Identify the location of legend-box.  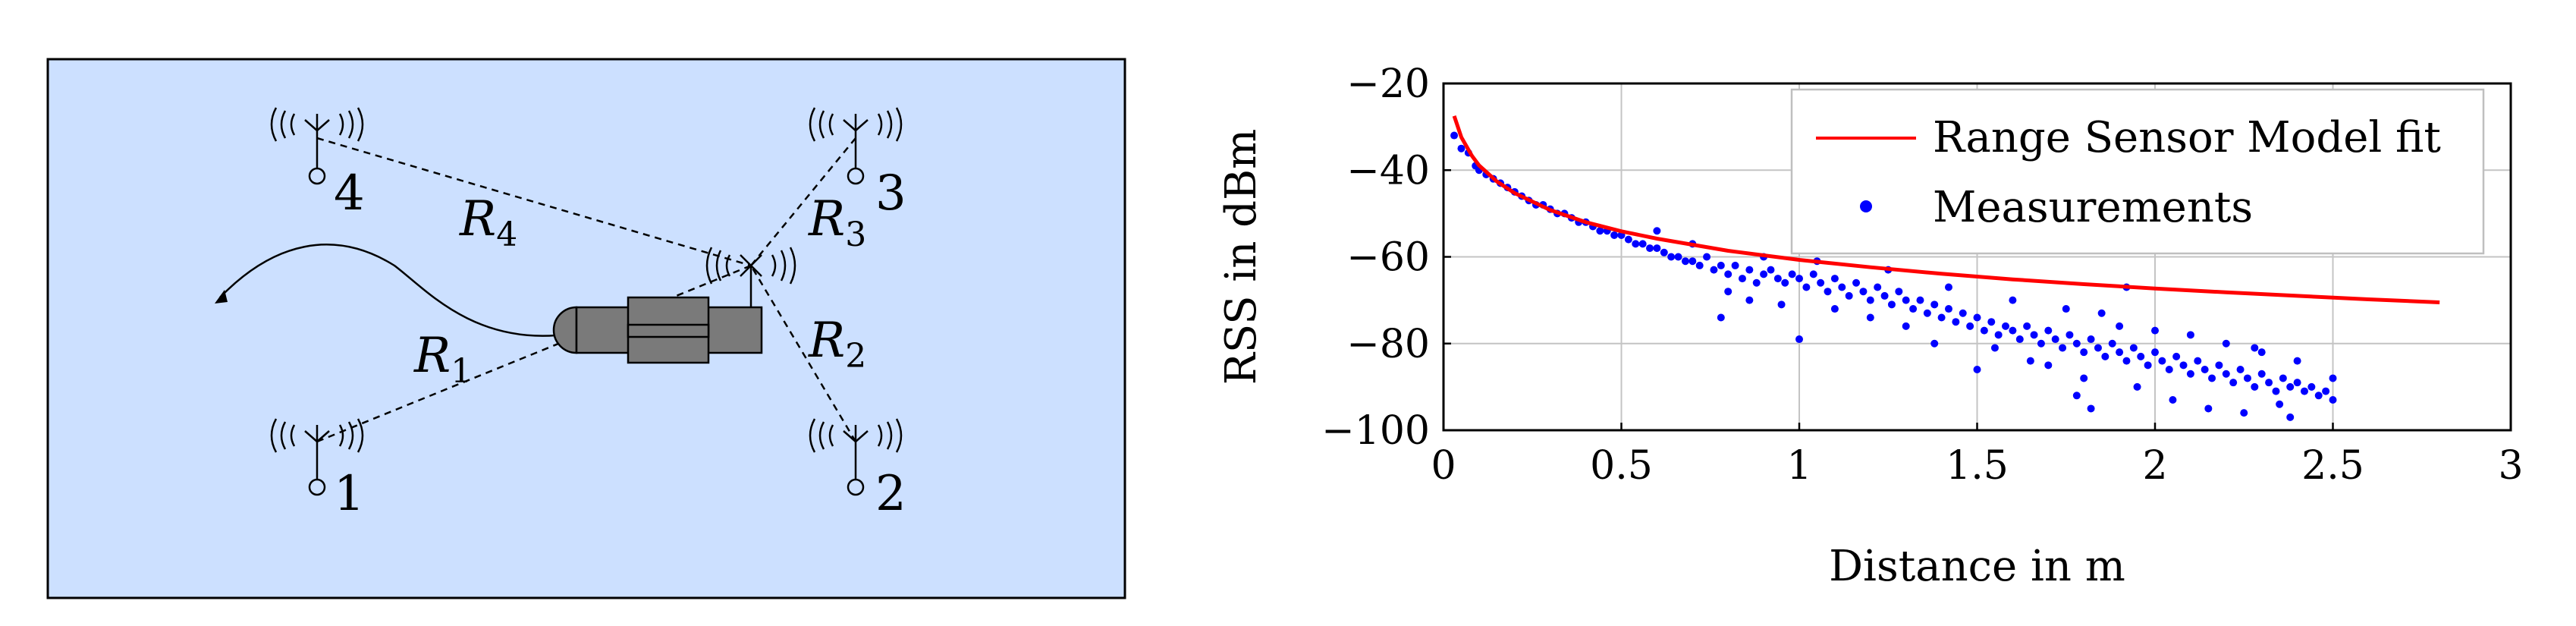
(2137, 171).